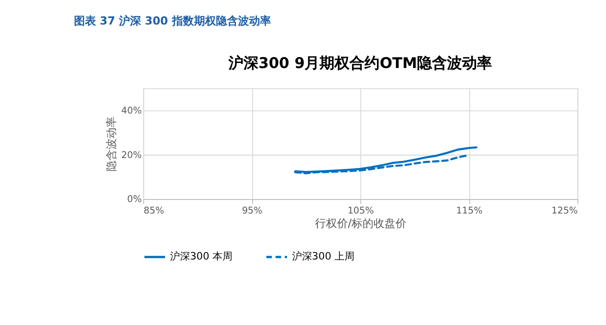 The height and width of the screenshot is (325, 606). I want to click on x-axis-title: 行权价/标的收盘价, so click(360, 223).